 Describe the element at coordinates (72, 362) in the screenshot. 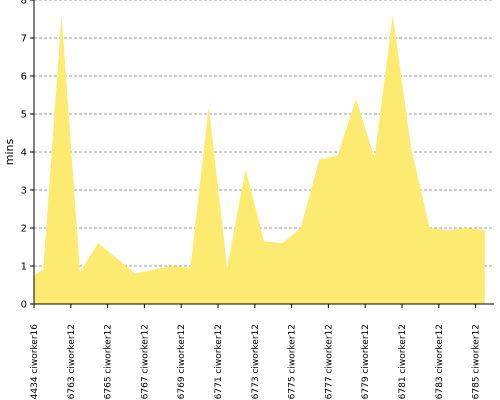

I see `x-tick-label: #6763 ciworker12` at that location.